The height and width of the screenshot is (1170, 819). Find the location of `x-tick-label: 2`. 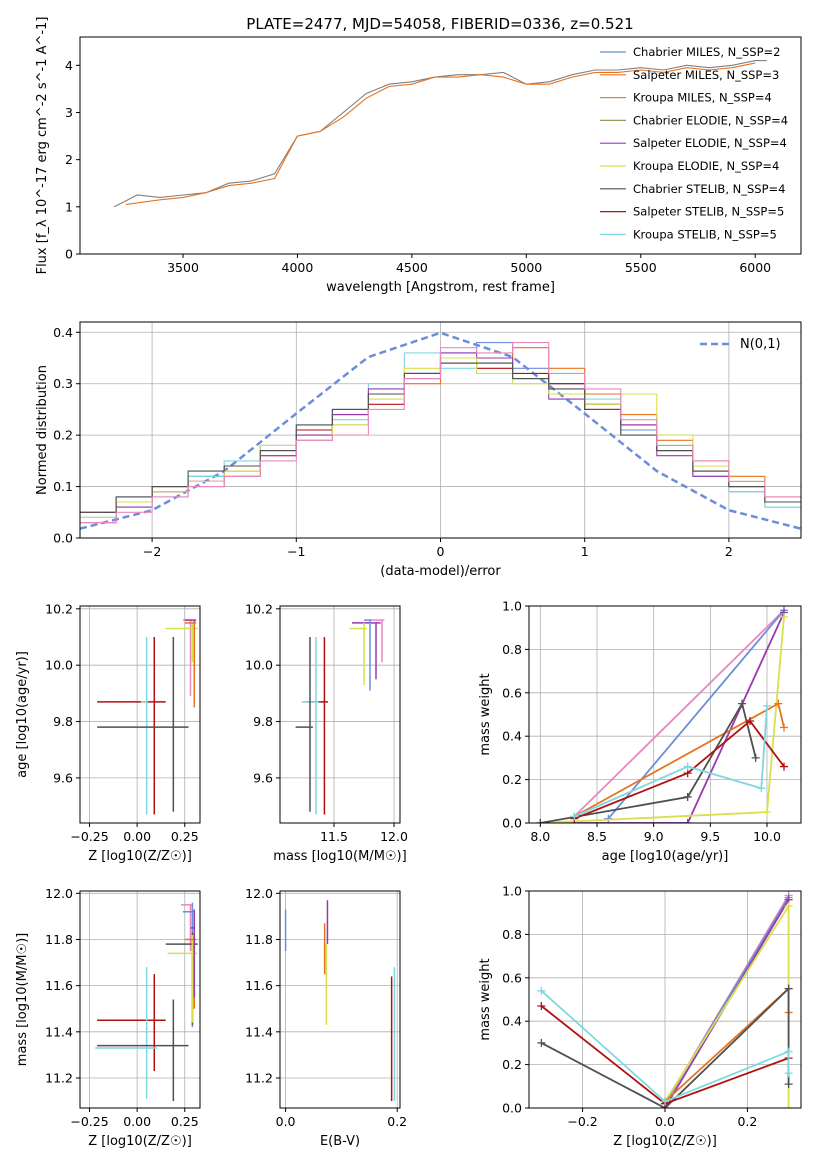

x-tick-label: 2 is located at coordinates (729, 551).